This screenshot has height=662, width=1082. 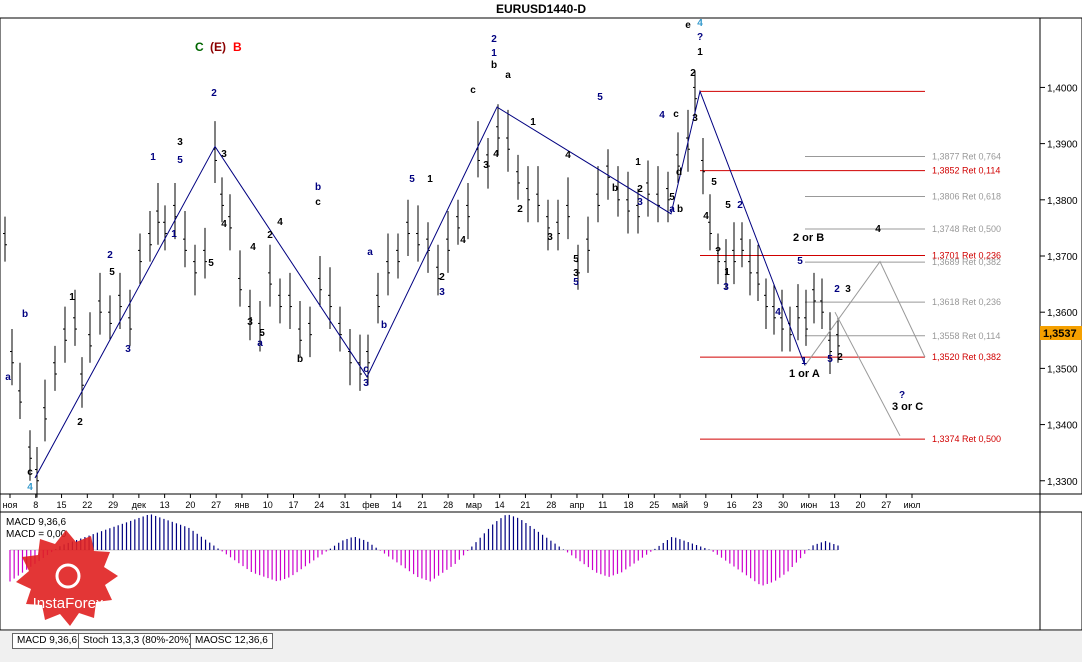 I want to click on x-tick-label: фев, so click(x=370, y=505).